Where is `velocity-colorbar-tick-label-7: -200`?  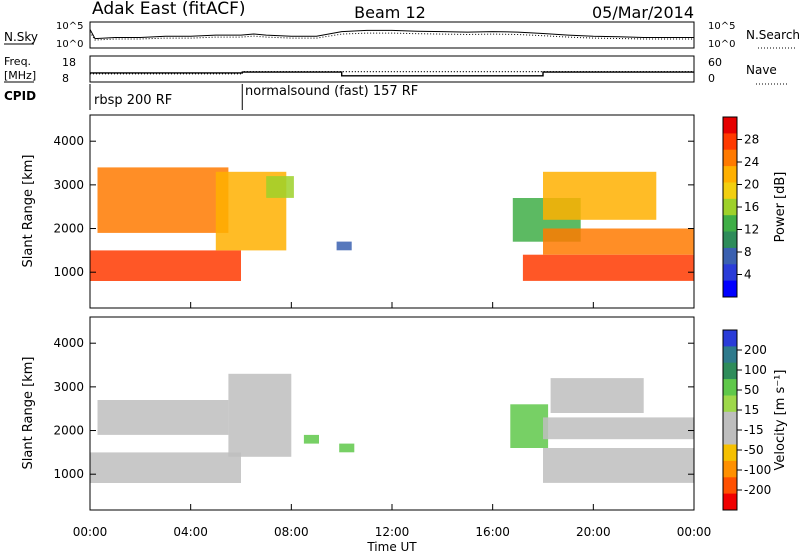 velocity-colorbar-tick-label-7: -200 is located at coordinates (757, 490).